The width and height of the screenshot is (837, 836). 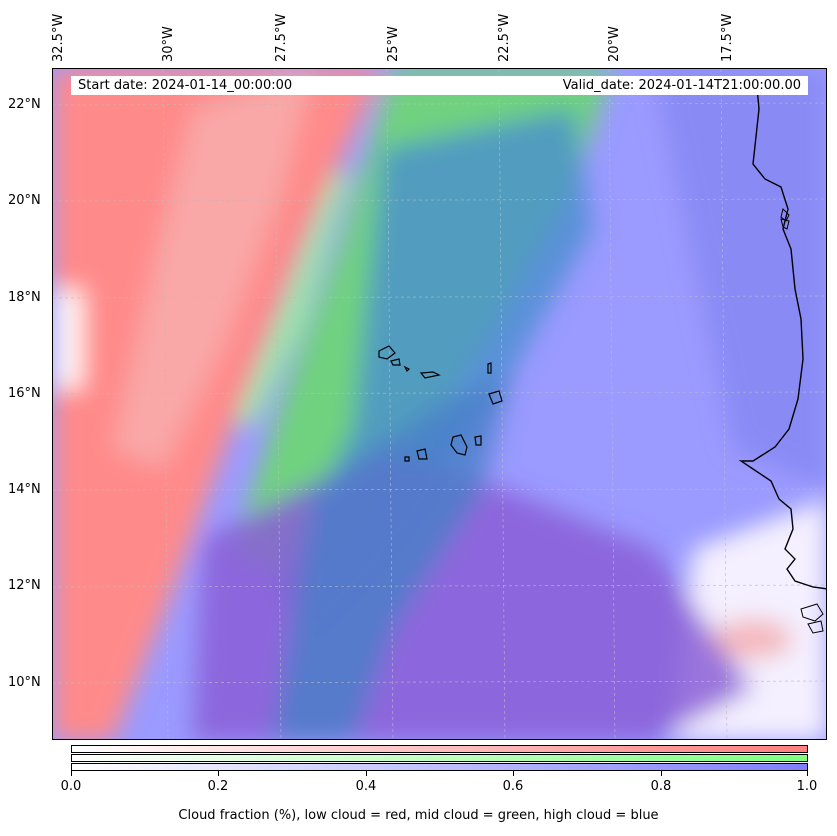 I want to click on high-cloud-east, so click(x=739, y=279).